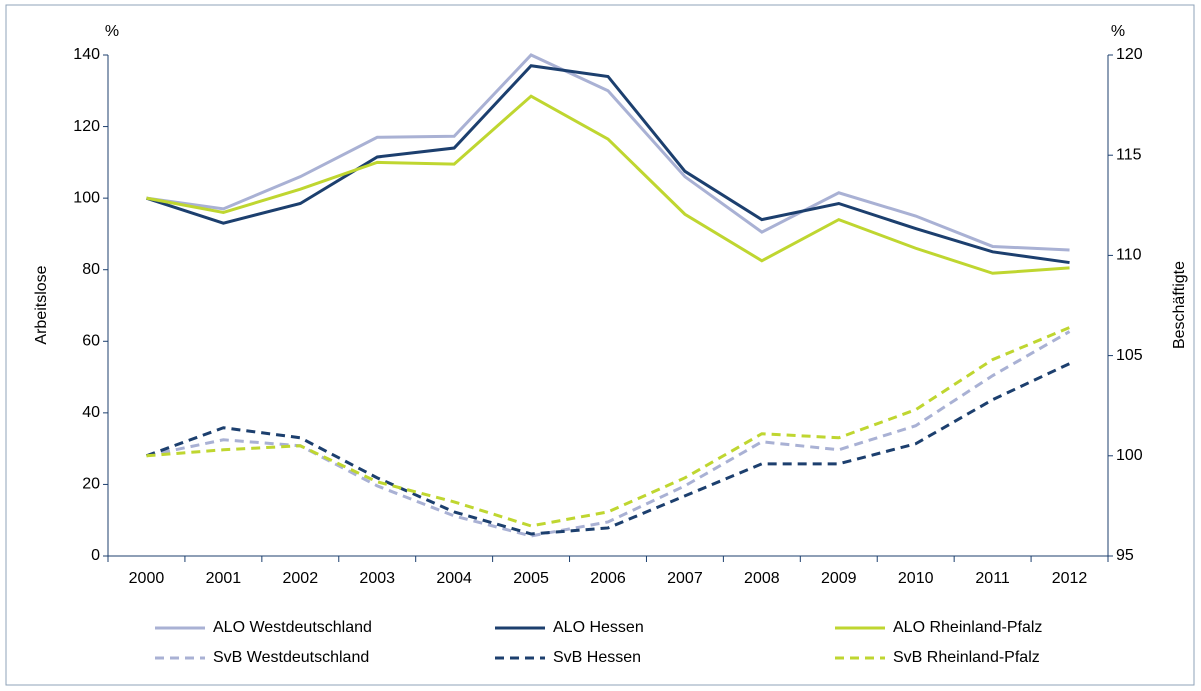  What do you see at coordinates (1129, 355) in the screenshot?
I see `y2-tick-label: 105` at bounding box center [1129, 355].